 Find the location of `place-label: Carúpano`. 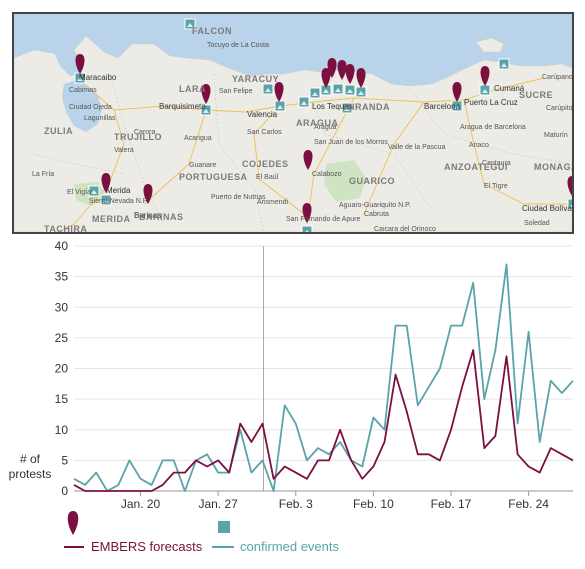

place-label: Carúpano is located at coordinates (557, 77).